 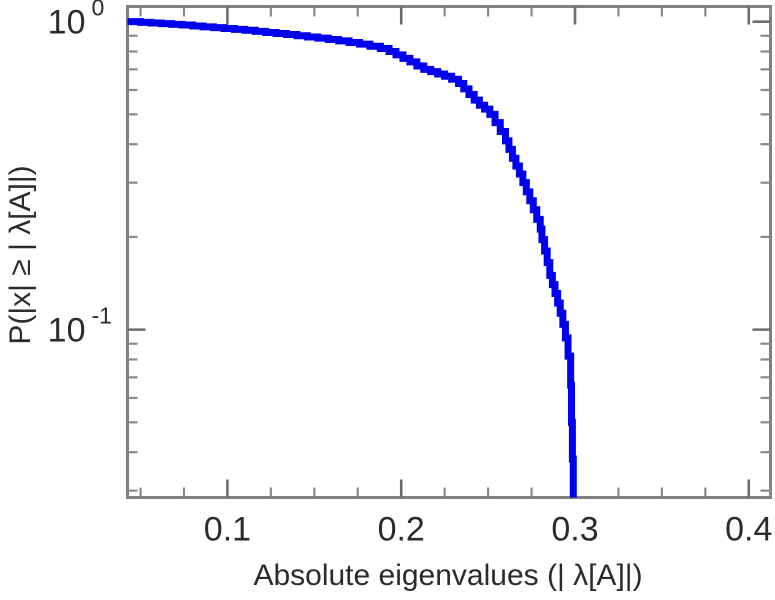 I want to click on x-tick-label: 0.3, so click(x=574, y=530).